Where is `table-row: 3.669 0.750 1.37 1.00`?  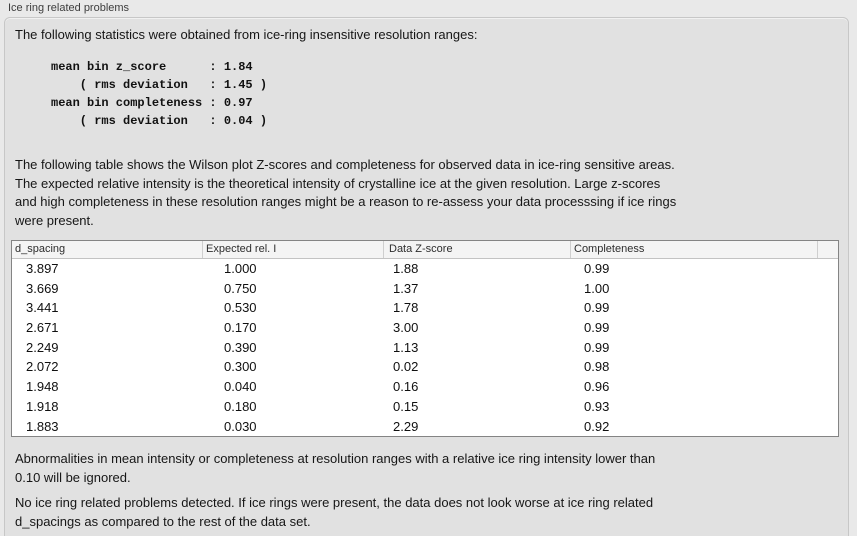 table-row: 3.669 0.750 1.37 1.00 is located at coordinates (425, 289).